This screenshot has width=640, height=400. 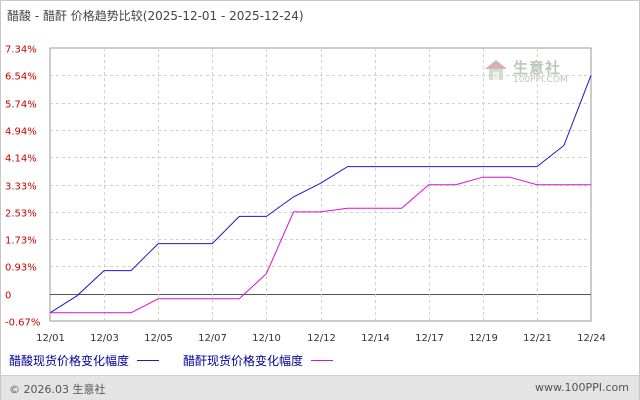 What do you see at coordinates (69, 360) in the screenshot?
I see `legend-label-acetic-acid: 醋酸现货价格变化幅度` at bounding box center [69, 360].